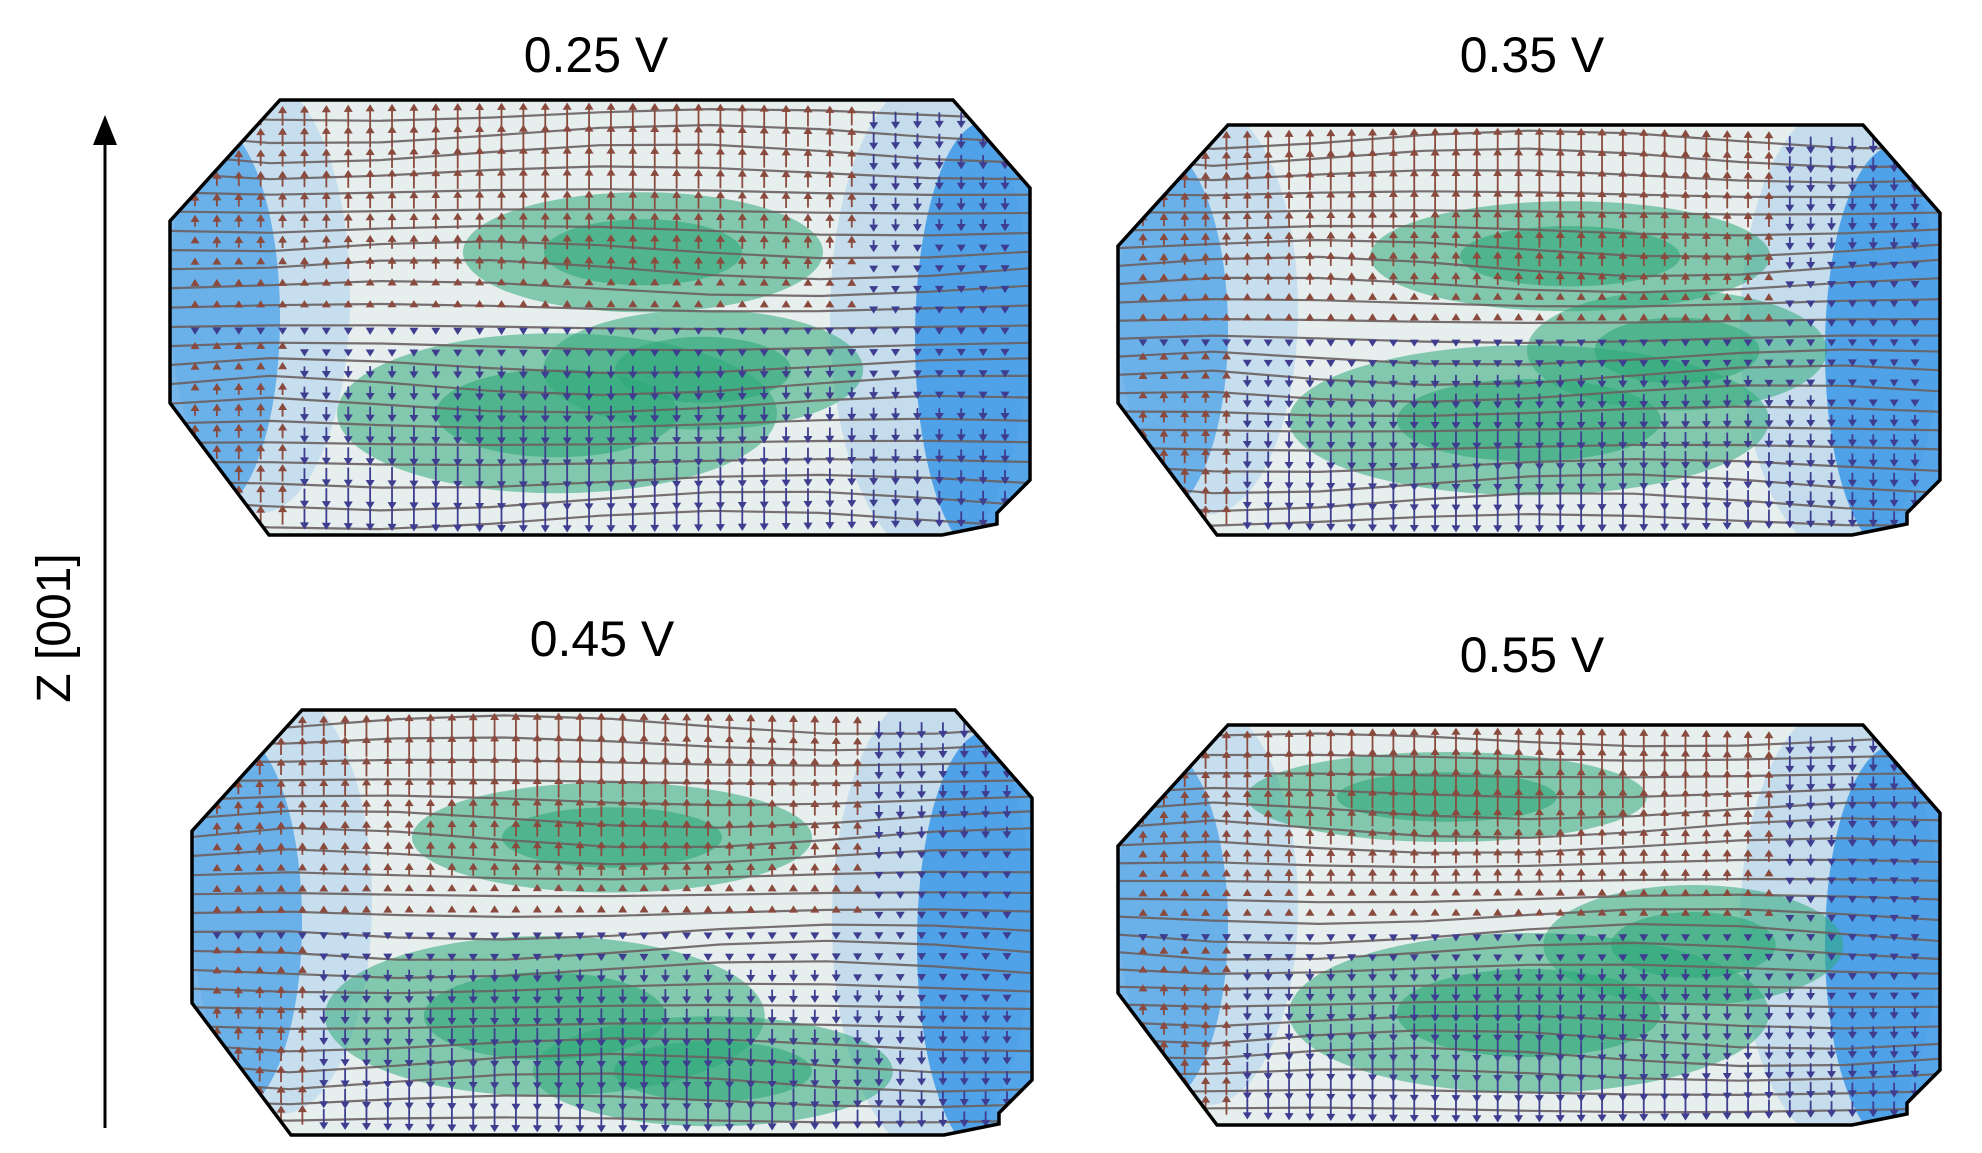 This screenshot has height=1153, width=1982. What do you see at coordinates (1532, 55) in the screenshot?
I see `panel-title-0-35v: 0.35 V` at bounding box center [1532, 55].